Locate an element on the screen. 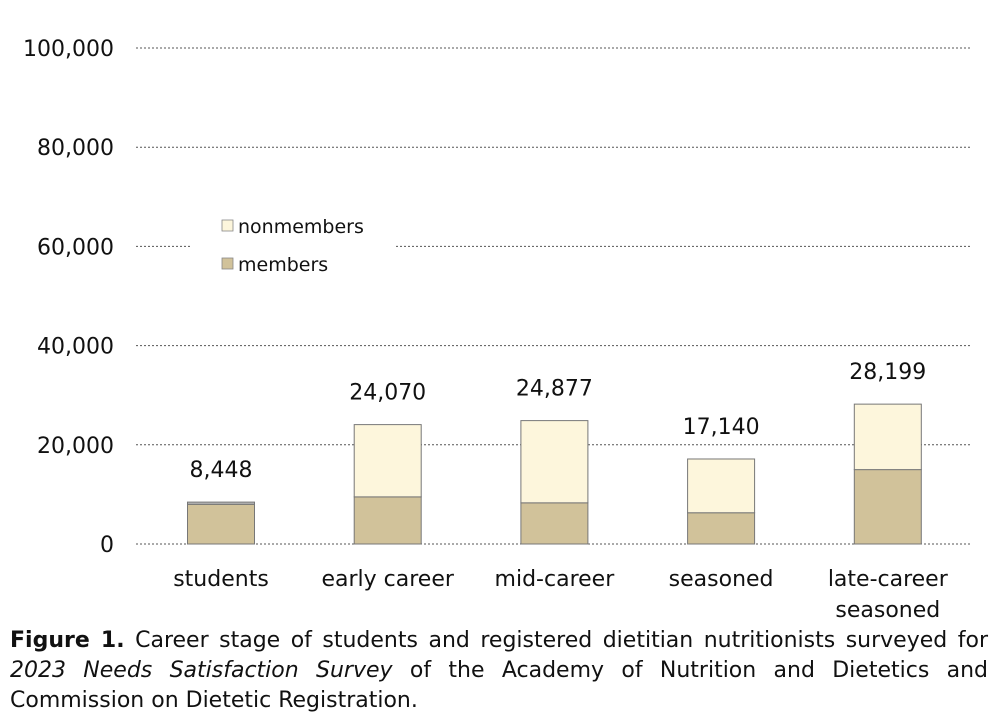 The width and height of the screenshot is (1000, 722). bar-total-label: 17,140 is located at coordinates (721, 427).